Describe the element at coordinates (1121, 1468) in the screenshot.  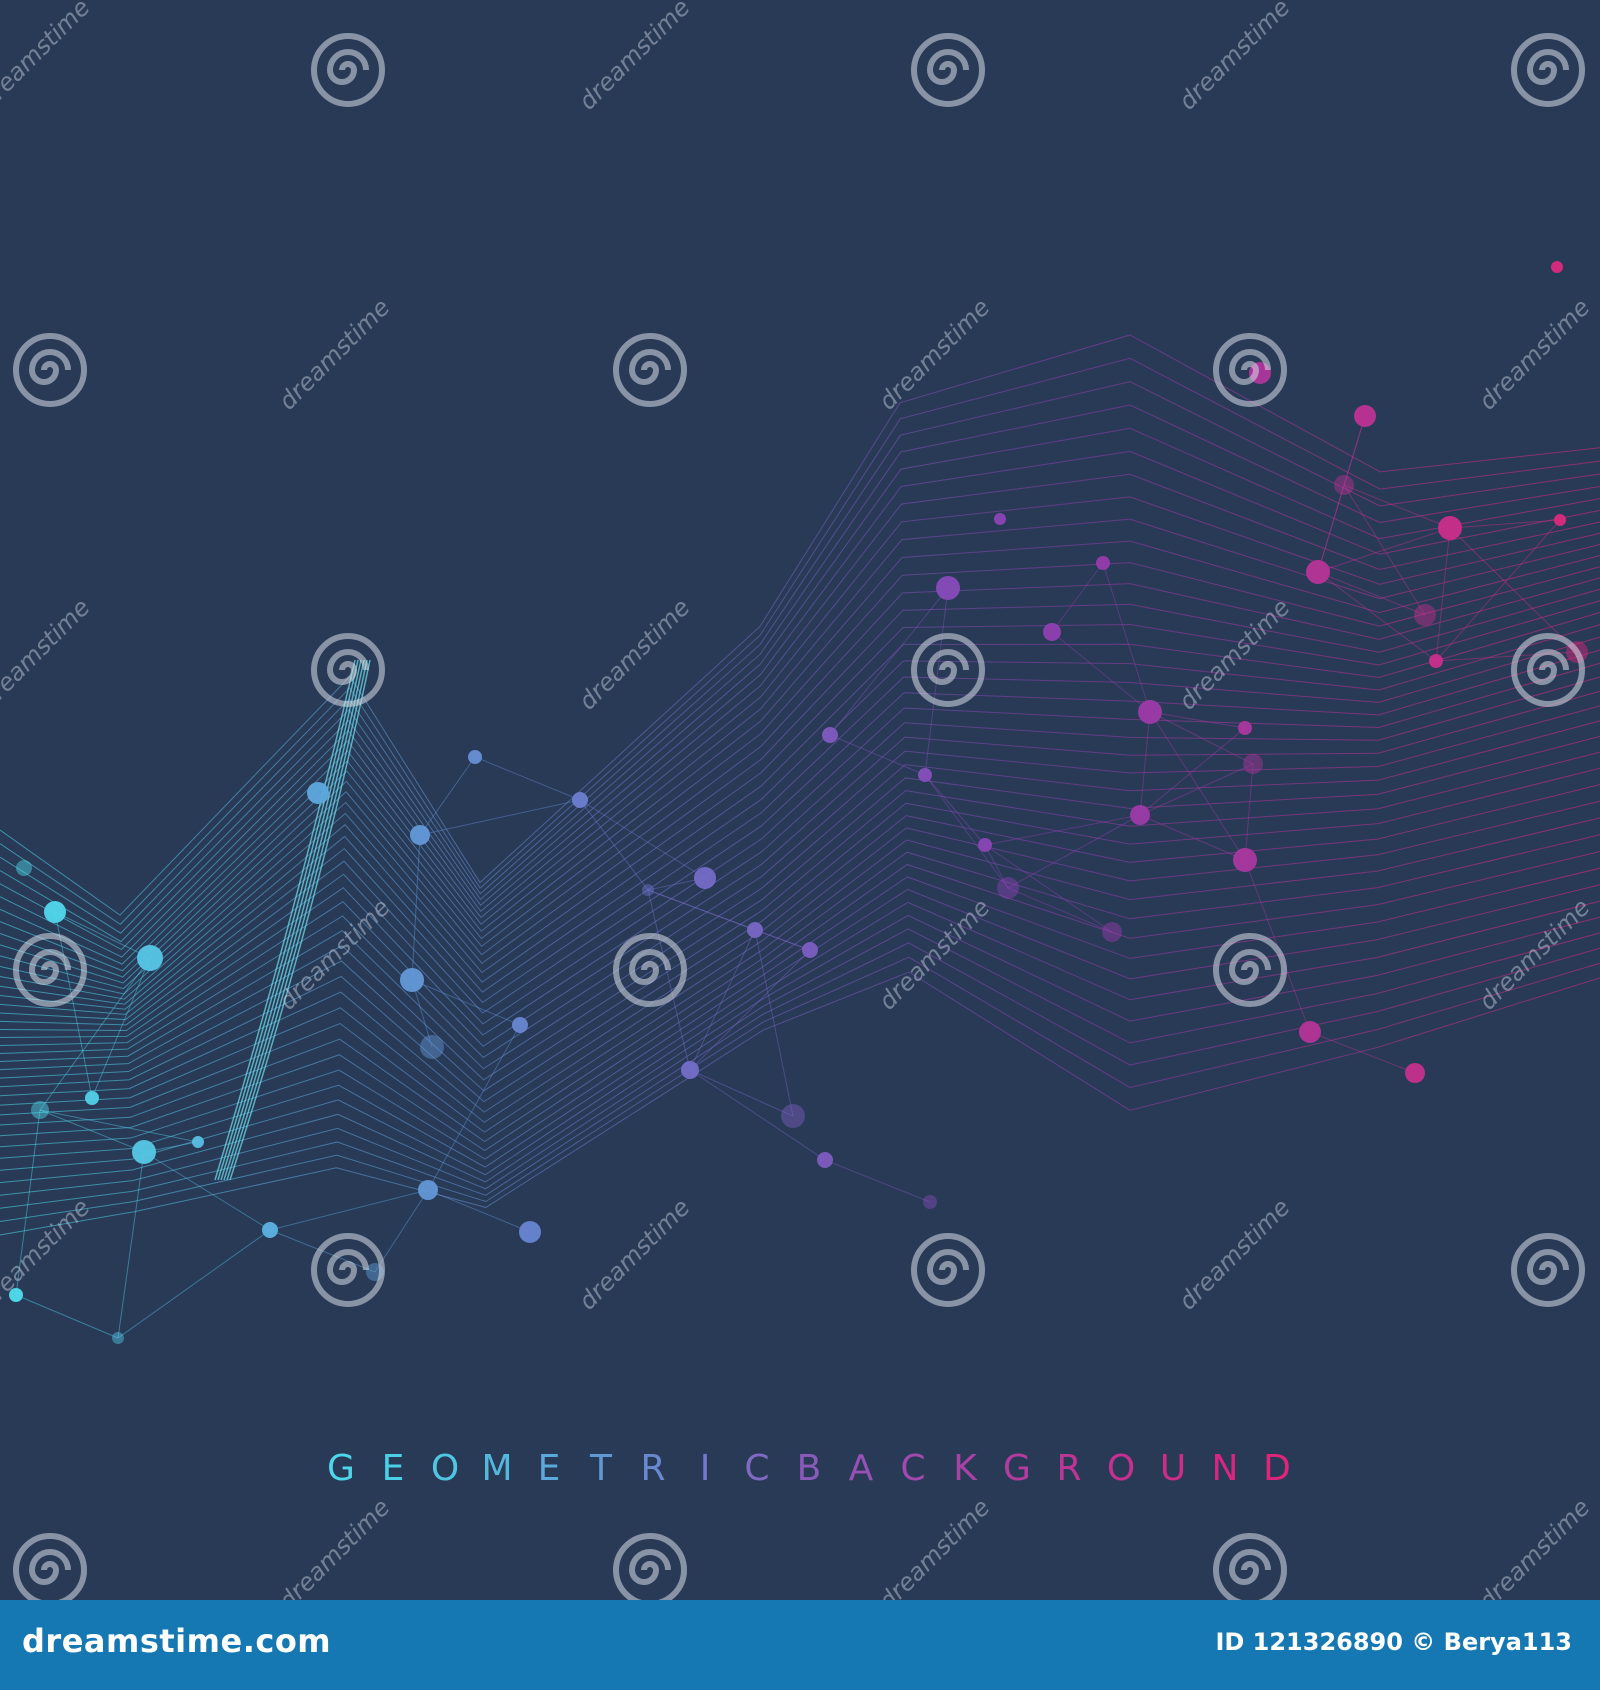
I see `heading-letter: O` at that location.